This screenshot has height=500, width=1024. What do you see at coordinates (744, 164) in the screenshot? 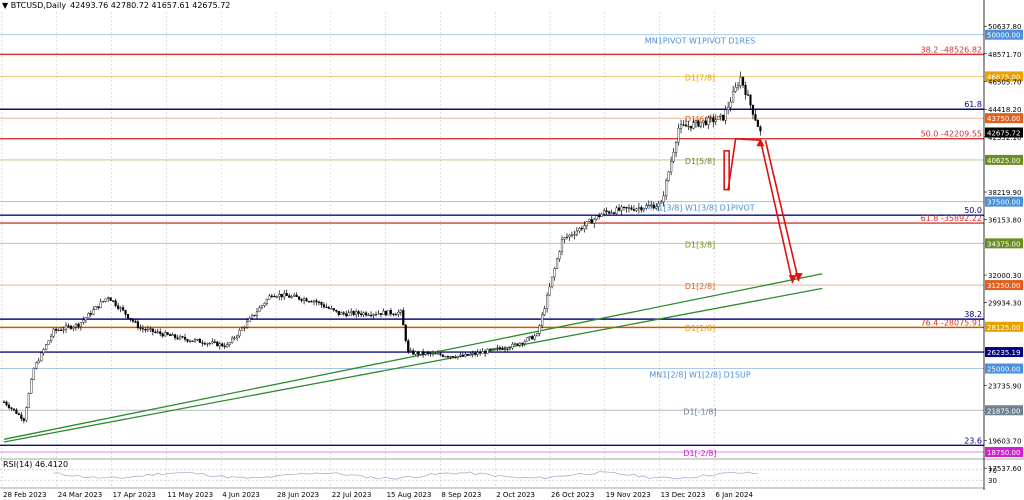
I see `forecast-path` at bounding box center [744, 164].